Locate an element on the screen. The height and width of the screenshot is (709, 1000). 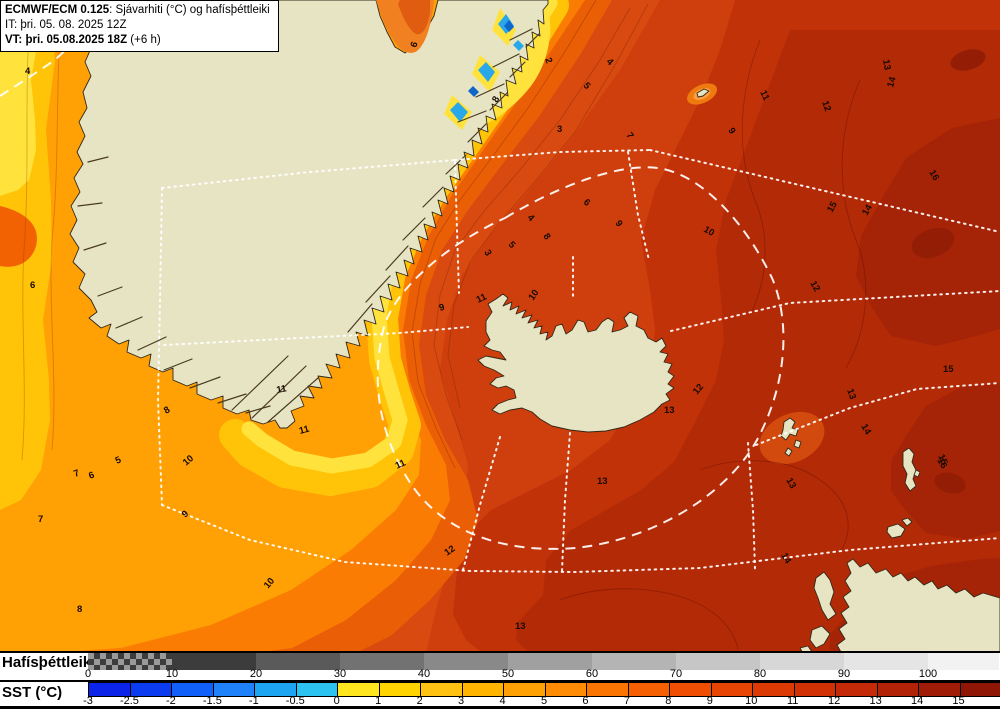
contour-label-7: 7 is located at coordinates (630, 135).